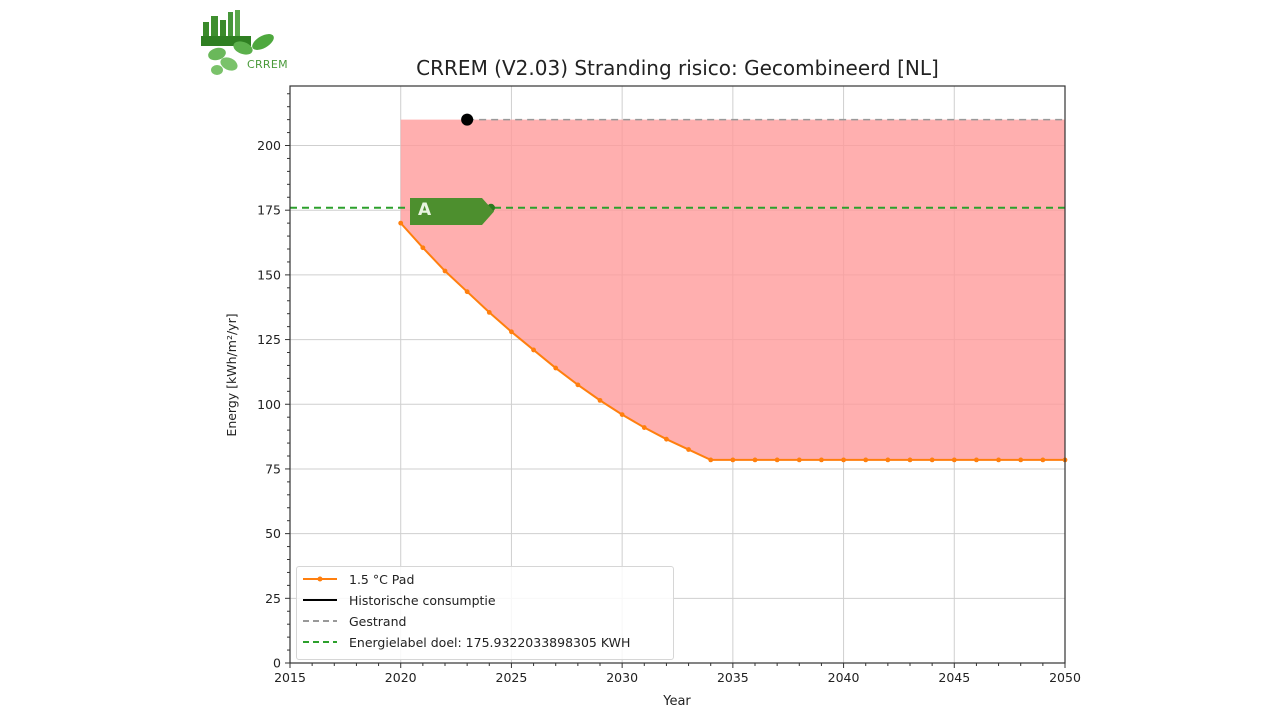 Image resolution: width=1280 pixels, height=720 pixels. What do you see at coordinates (231, 374) in the screenshot?
I see `y-axis-label: Energy [kWh/m²/yr]` at bounding box center [231, 374].